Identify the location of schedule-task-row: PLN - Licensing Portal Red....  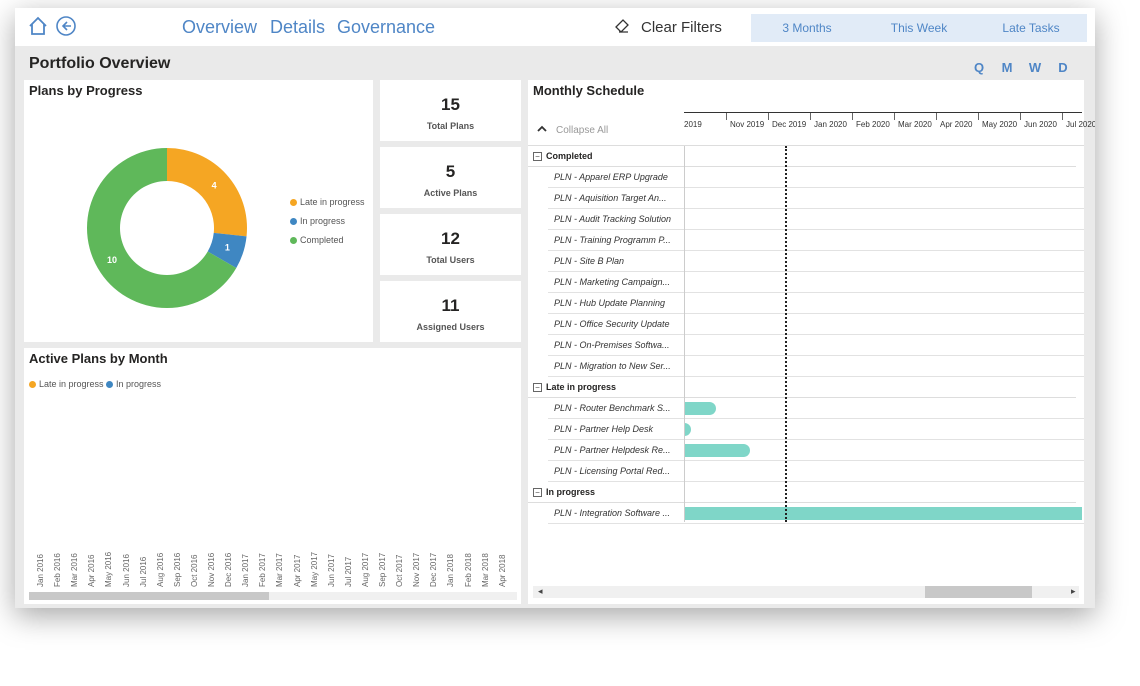
(806, 471).